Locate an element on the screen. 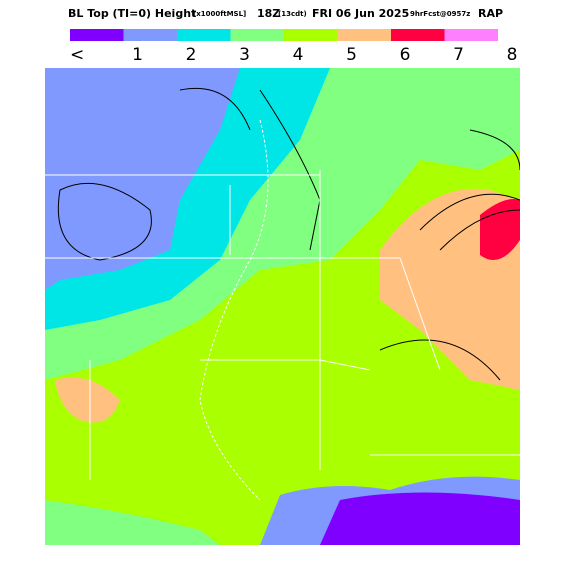 Image resolution: width=568 pixels, height=568 pixels. legend-label: 8 is located at coordinates (512, 55).